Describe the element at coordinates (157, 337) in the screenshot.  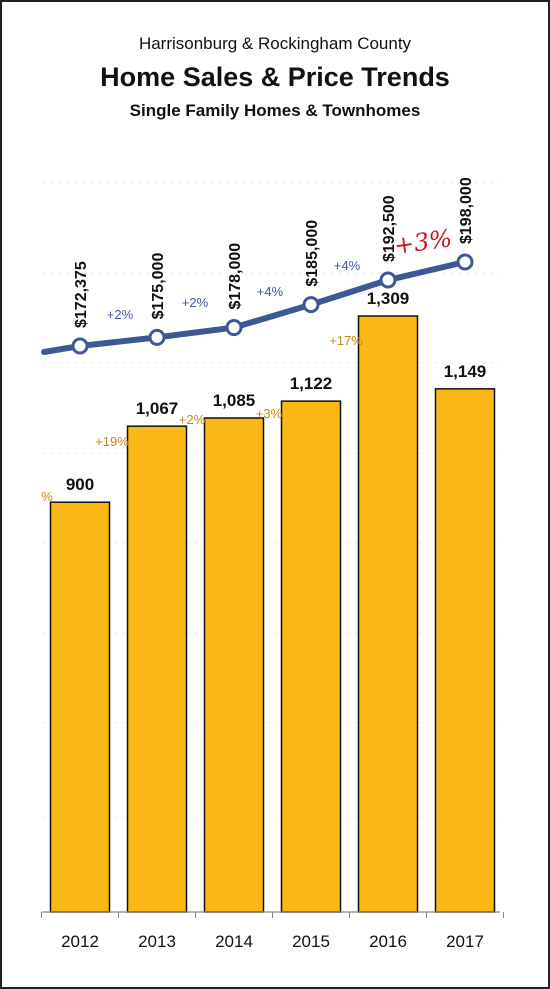
I see `price-point-2013` at that location.